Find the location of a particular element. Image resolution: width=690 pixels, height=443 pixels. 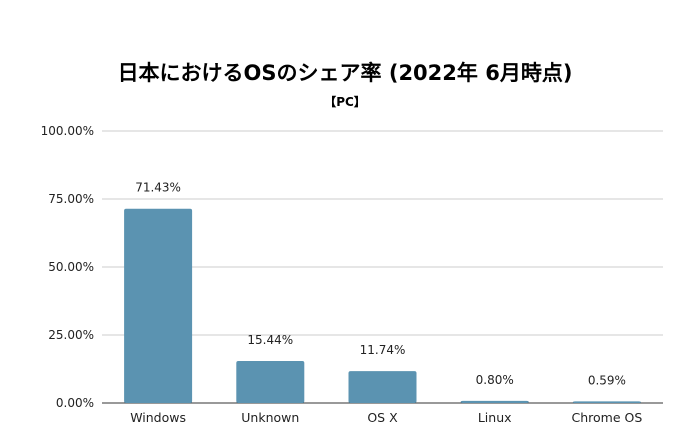

chart-subtitle: 【PC】 is located at coordinates (345, 101).